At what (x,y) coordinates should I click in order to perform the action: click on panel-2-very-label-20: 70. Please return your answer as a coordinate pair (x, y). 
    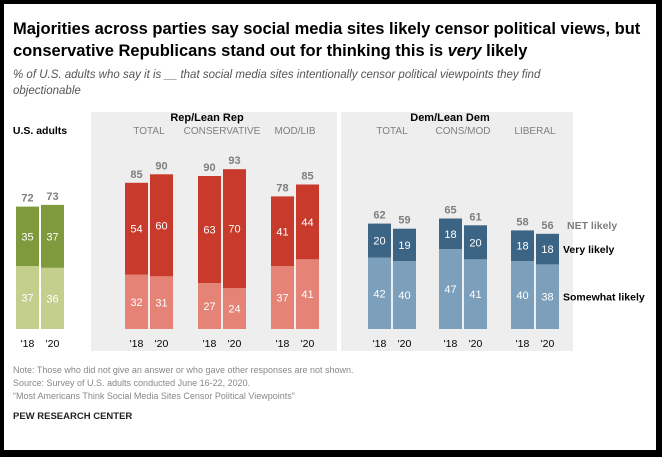
    Looking at the image, I should click on (234, 230).